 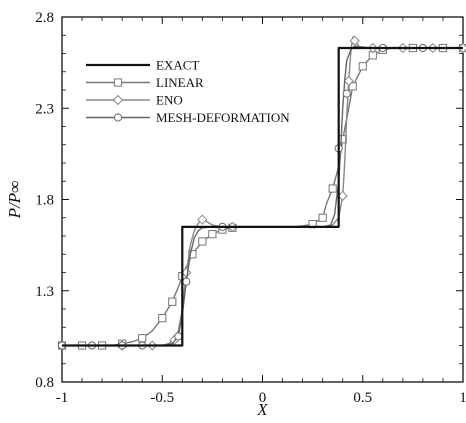 What do you see at coordinates (262, 409) in the screenshot?
I see `x-axis-label: X` at bounding box center [262, 409].